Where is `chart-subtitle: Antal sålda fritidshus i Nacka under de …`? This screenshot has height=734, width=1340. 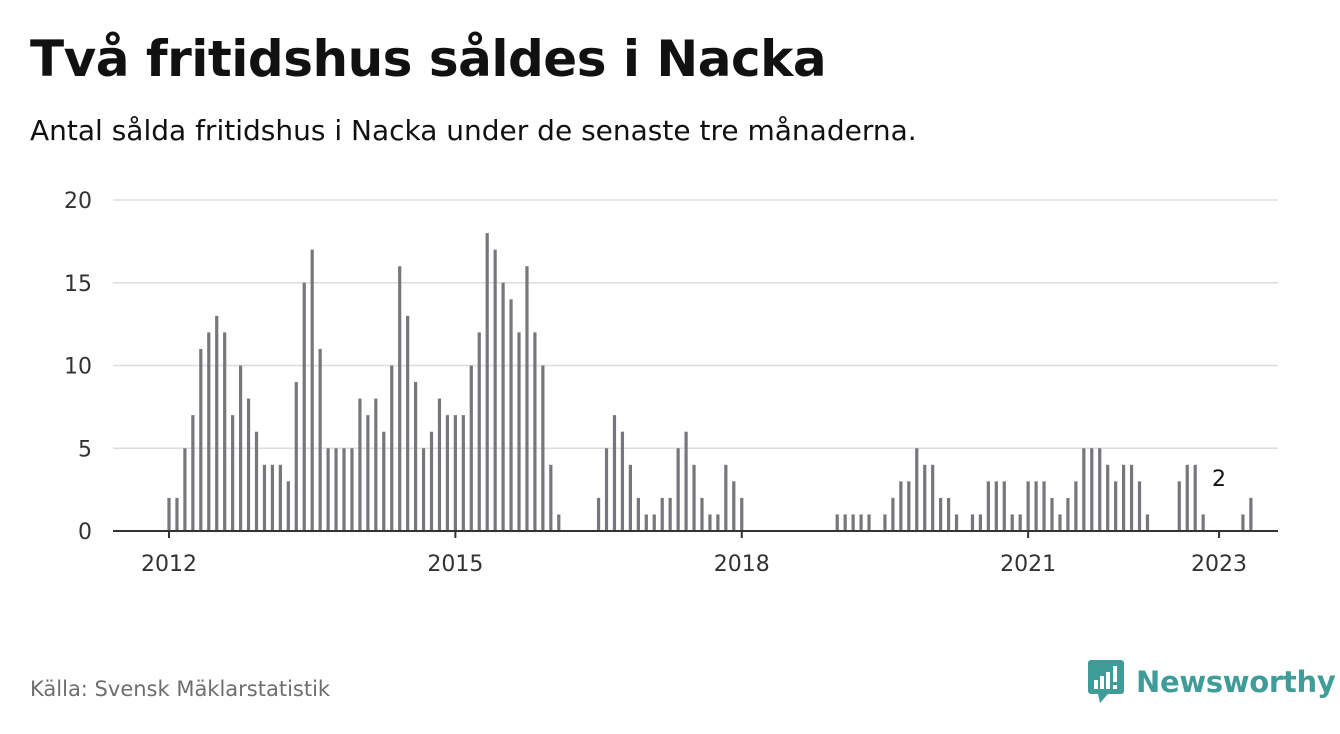
chart-subtitle: Antal sålda fritidshus i Nacka under de … is located at coordinates (473, 130).